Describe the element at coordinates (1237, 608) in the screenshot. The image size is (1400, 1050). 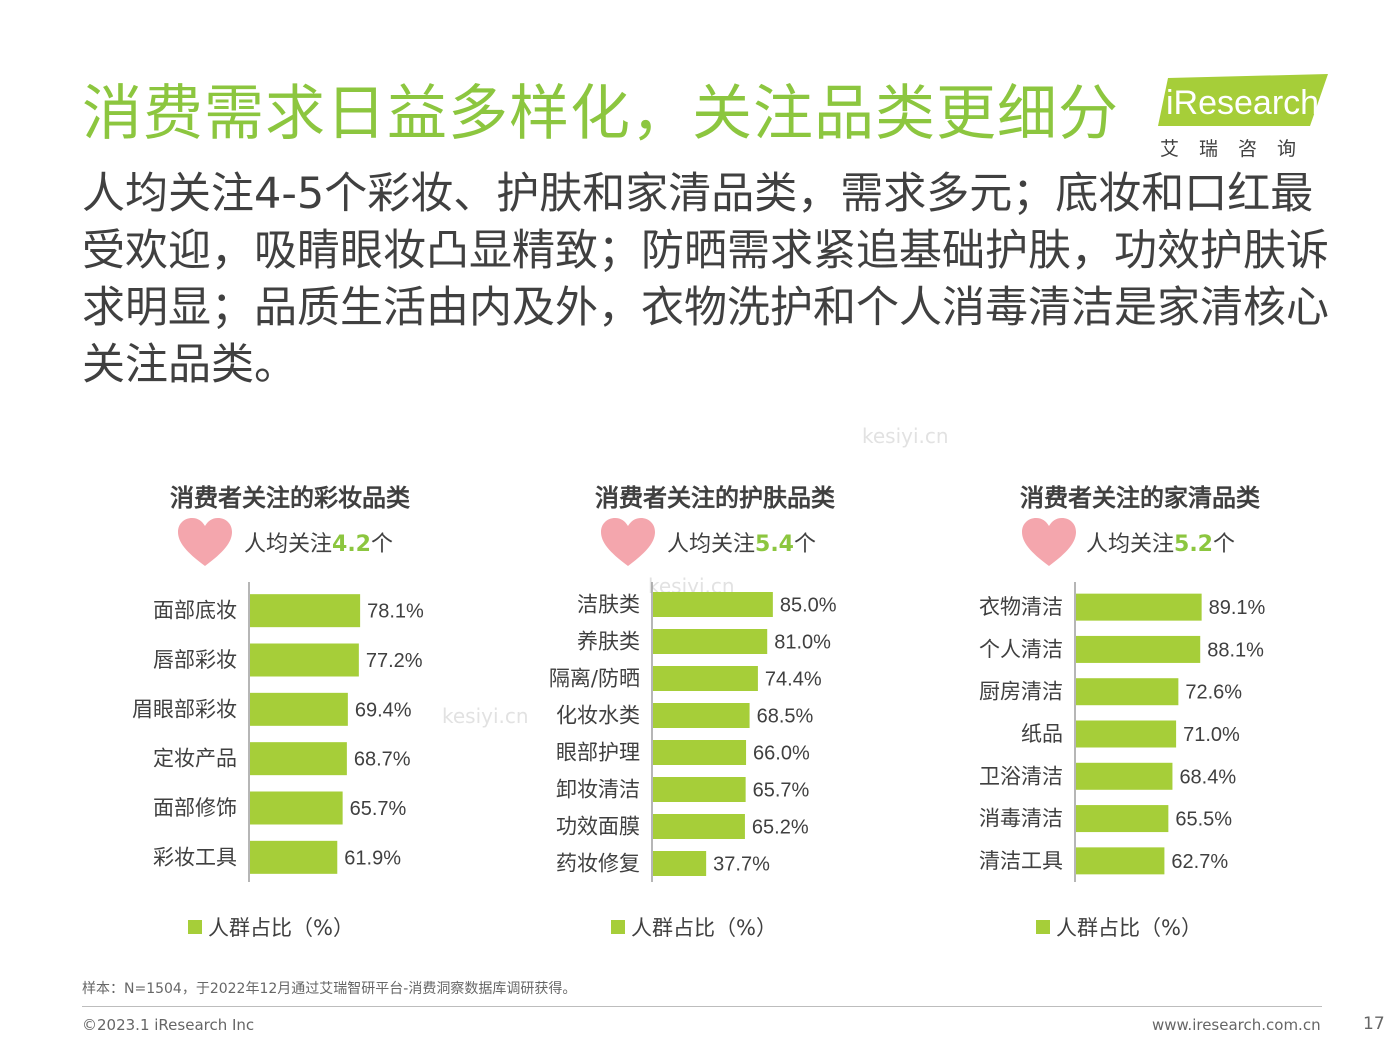
I see `value-label: 89.1%` at that location.